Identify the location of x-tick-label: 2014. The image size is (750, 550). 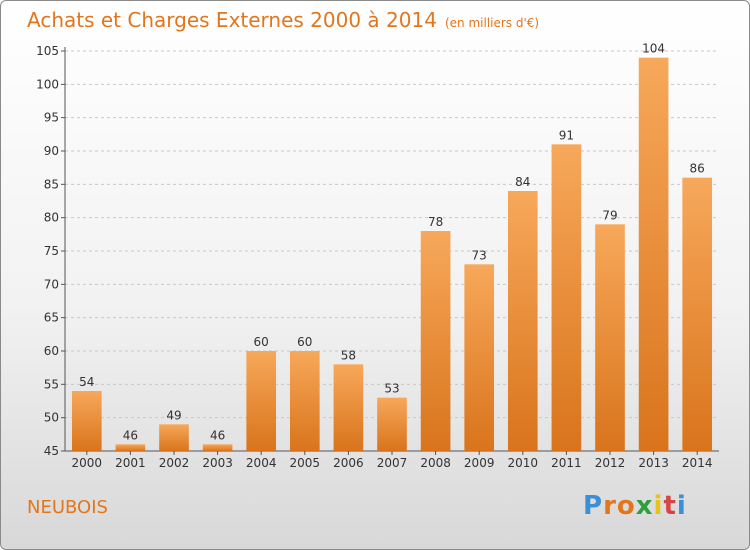
(697, 463).